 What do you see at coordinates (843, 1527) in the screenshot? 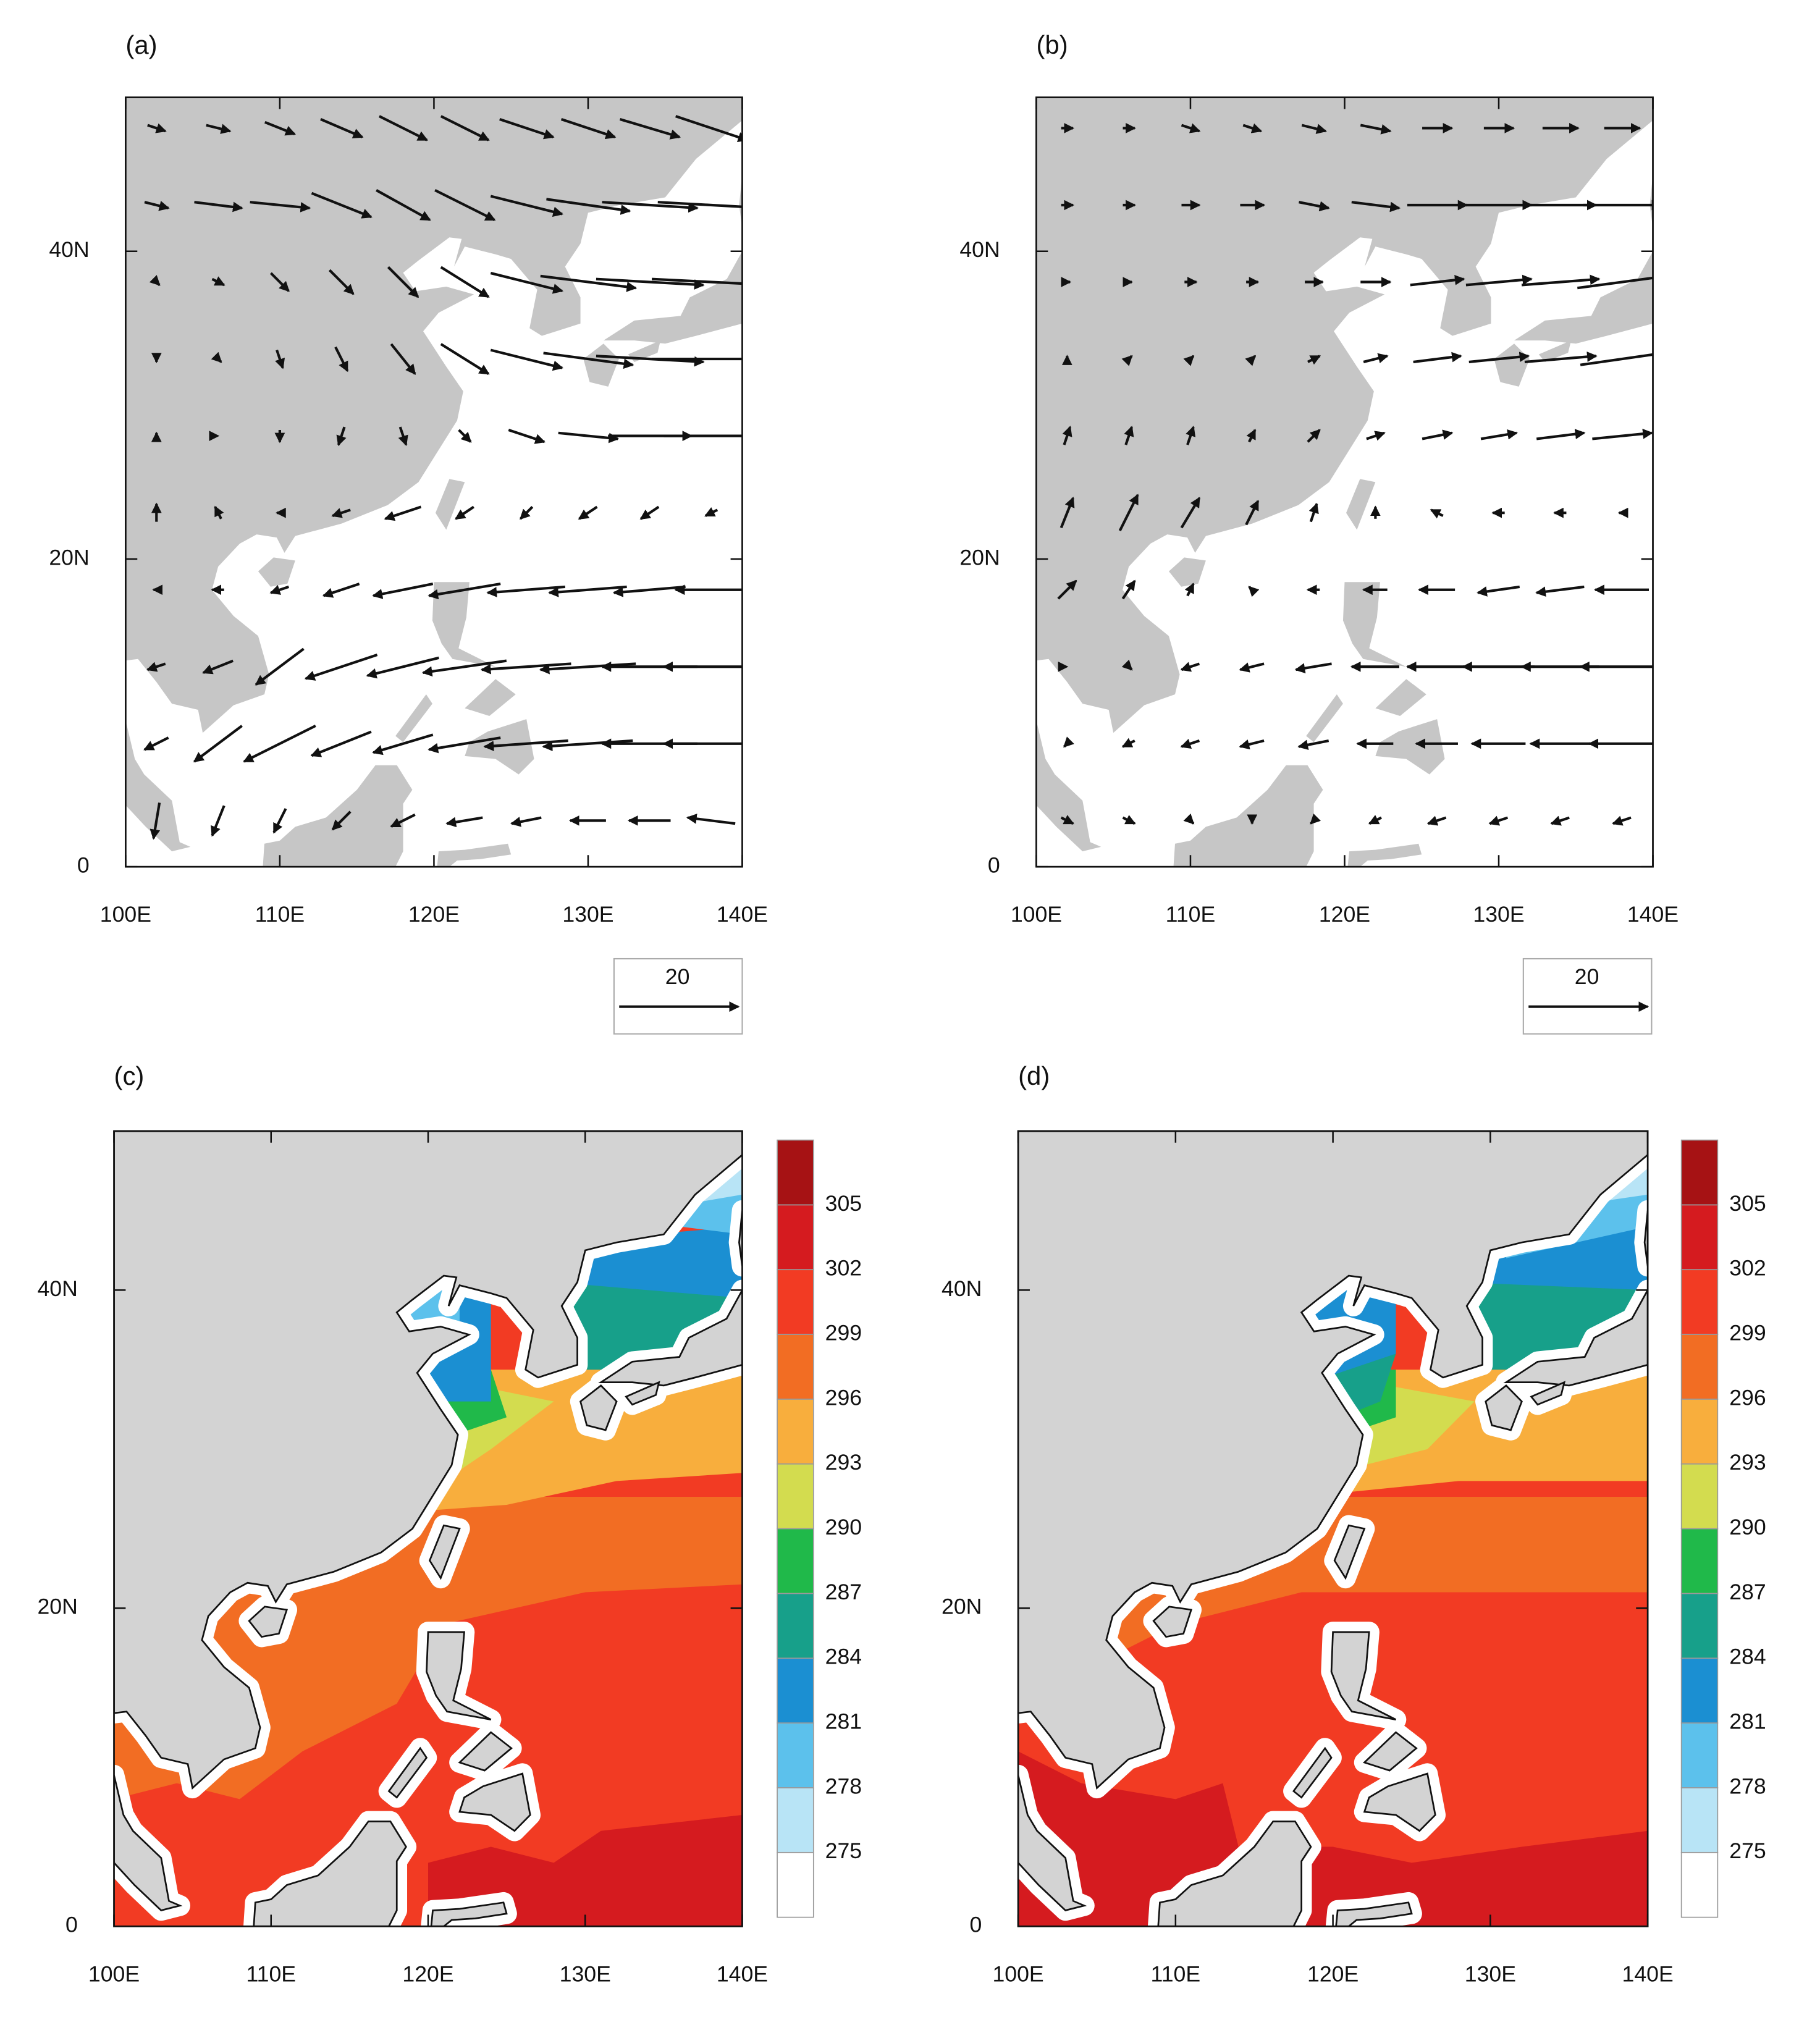
I see `colorbar-label: 290` at bounding box center [843, 1527].